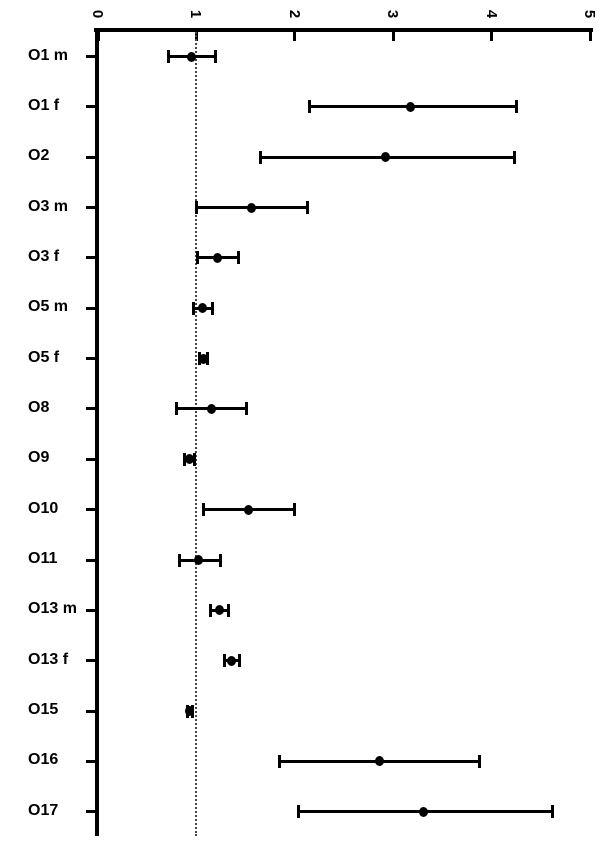 The height and width of the screenshot is (856, 600). Describe the element at coordinates (39, 458) in the screenshot. I see `category-label: O9` at that location.